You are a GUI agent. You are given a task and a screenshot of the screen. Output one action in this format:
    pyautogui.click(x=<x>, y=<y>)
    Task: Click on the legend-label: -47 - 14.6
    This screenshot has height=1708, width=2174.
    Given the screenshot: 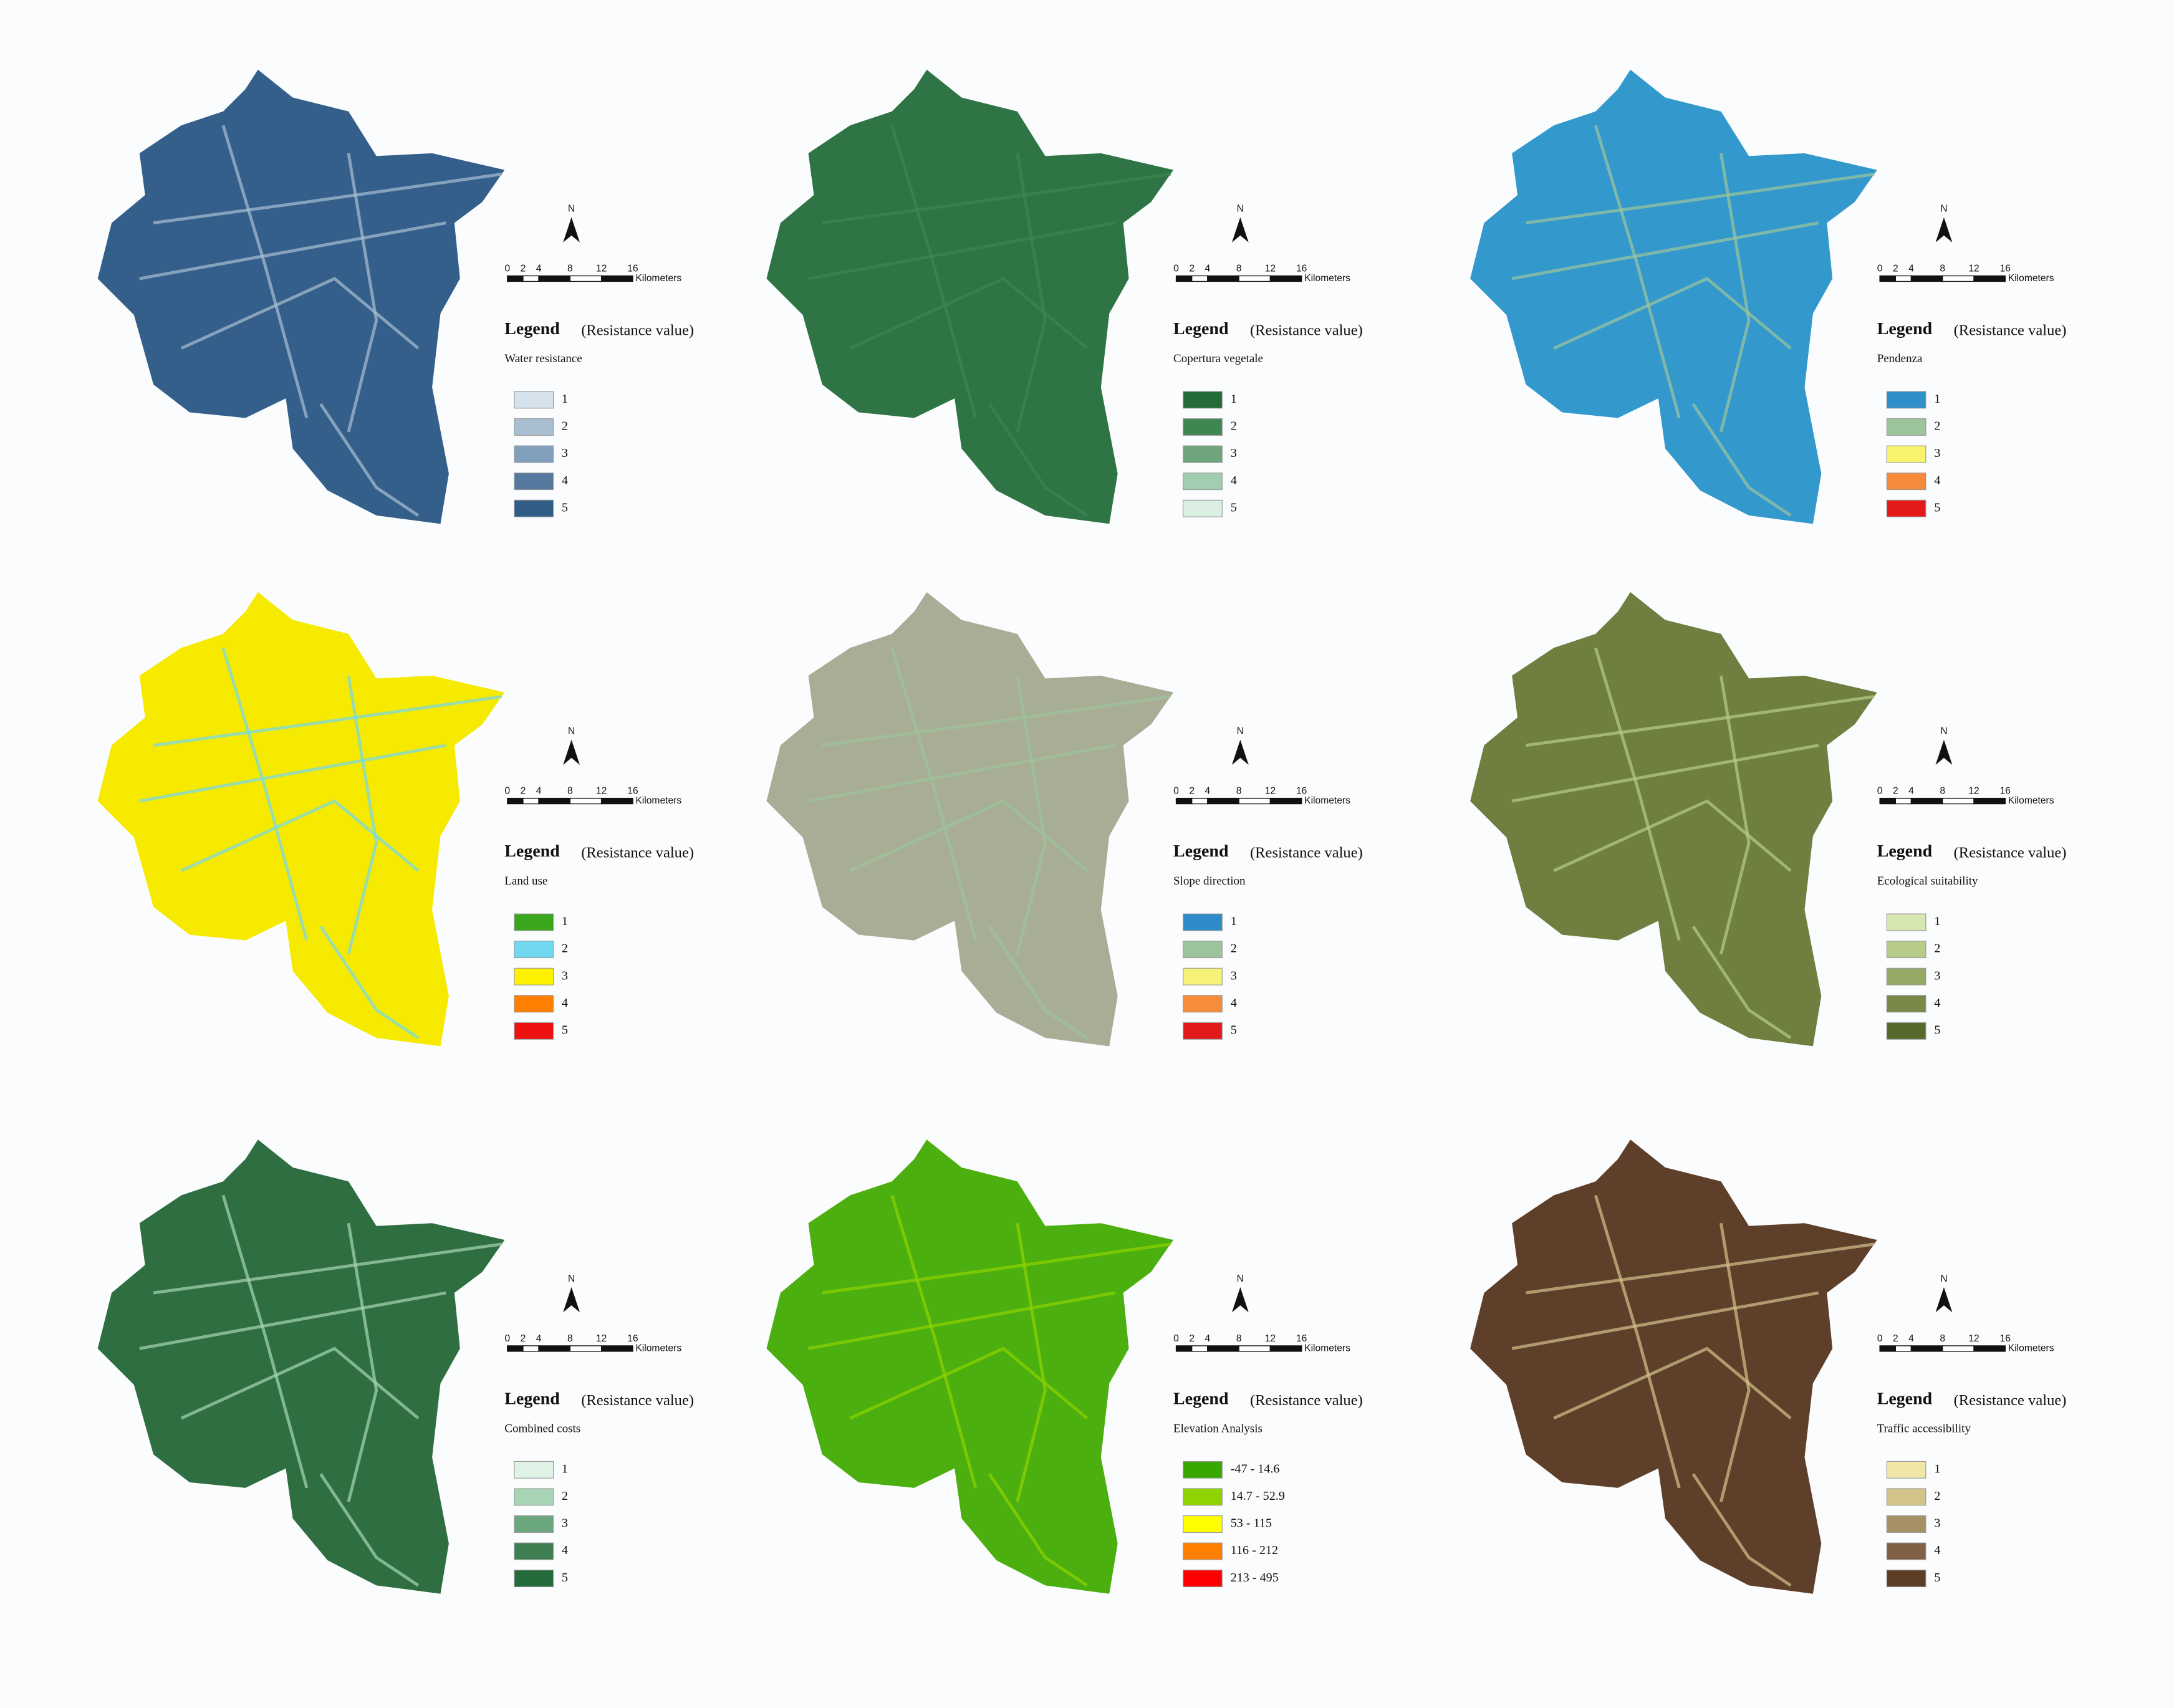 What is the action you would take?
    pyautogui.click(x=1255, y=1468)
    